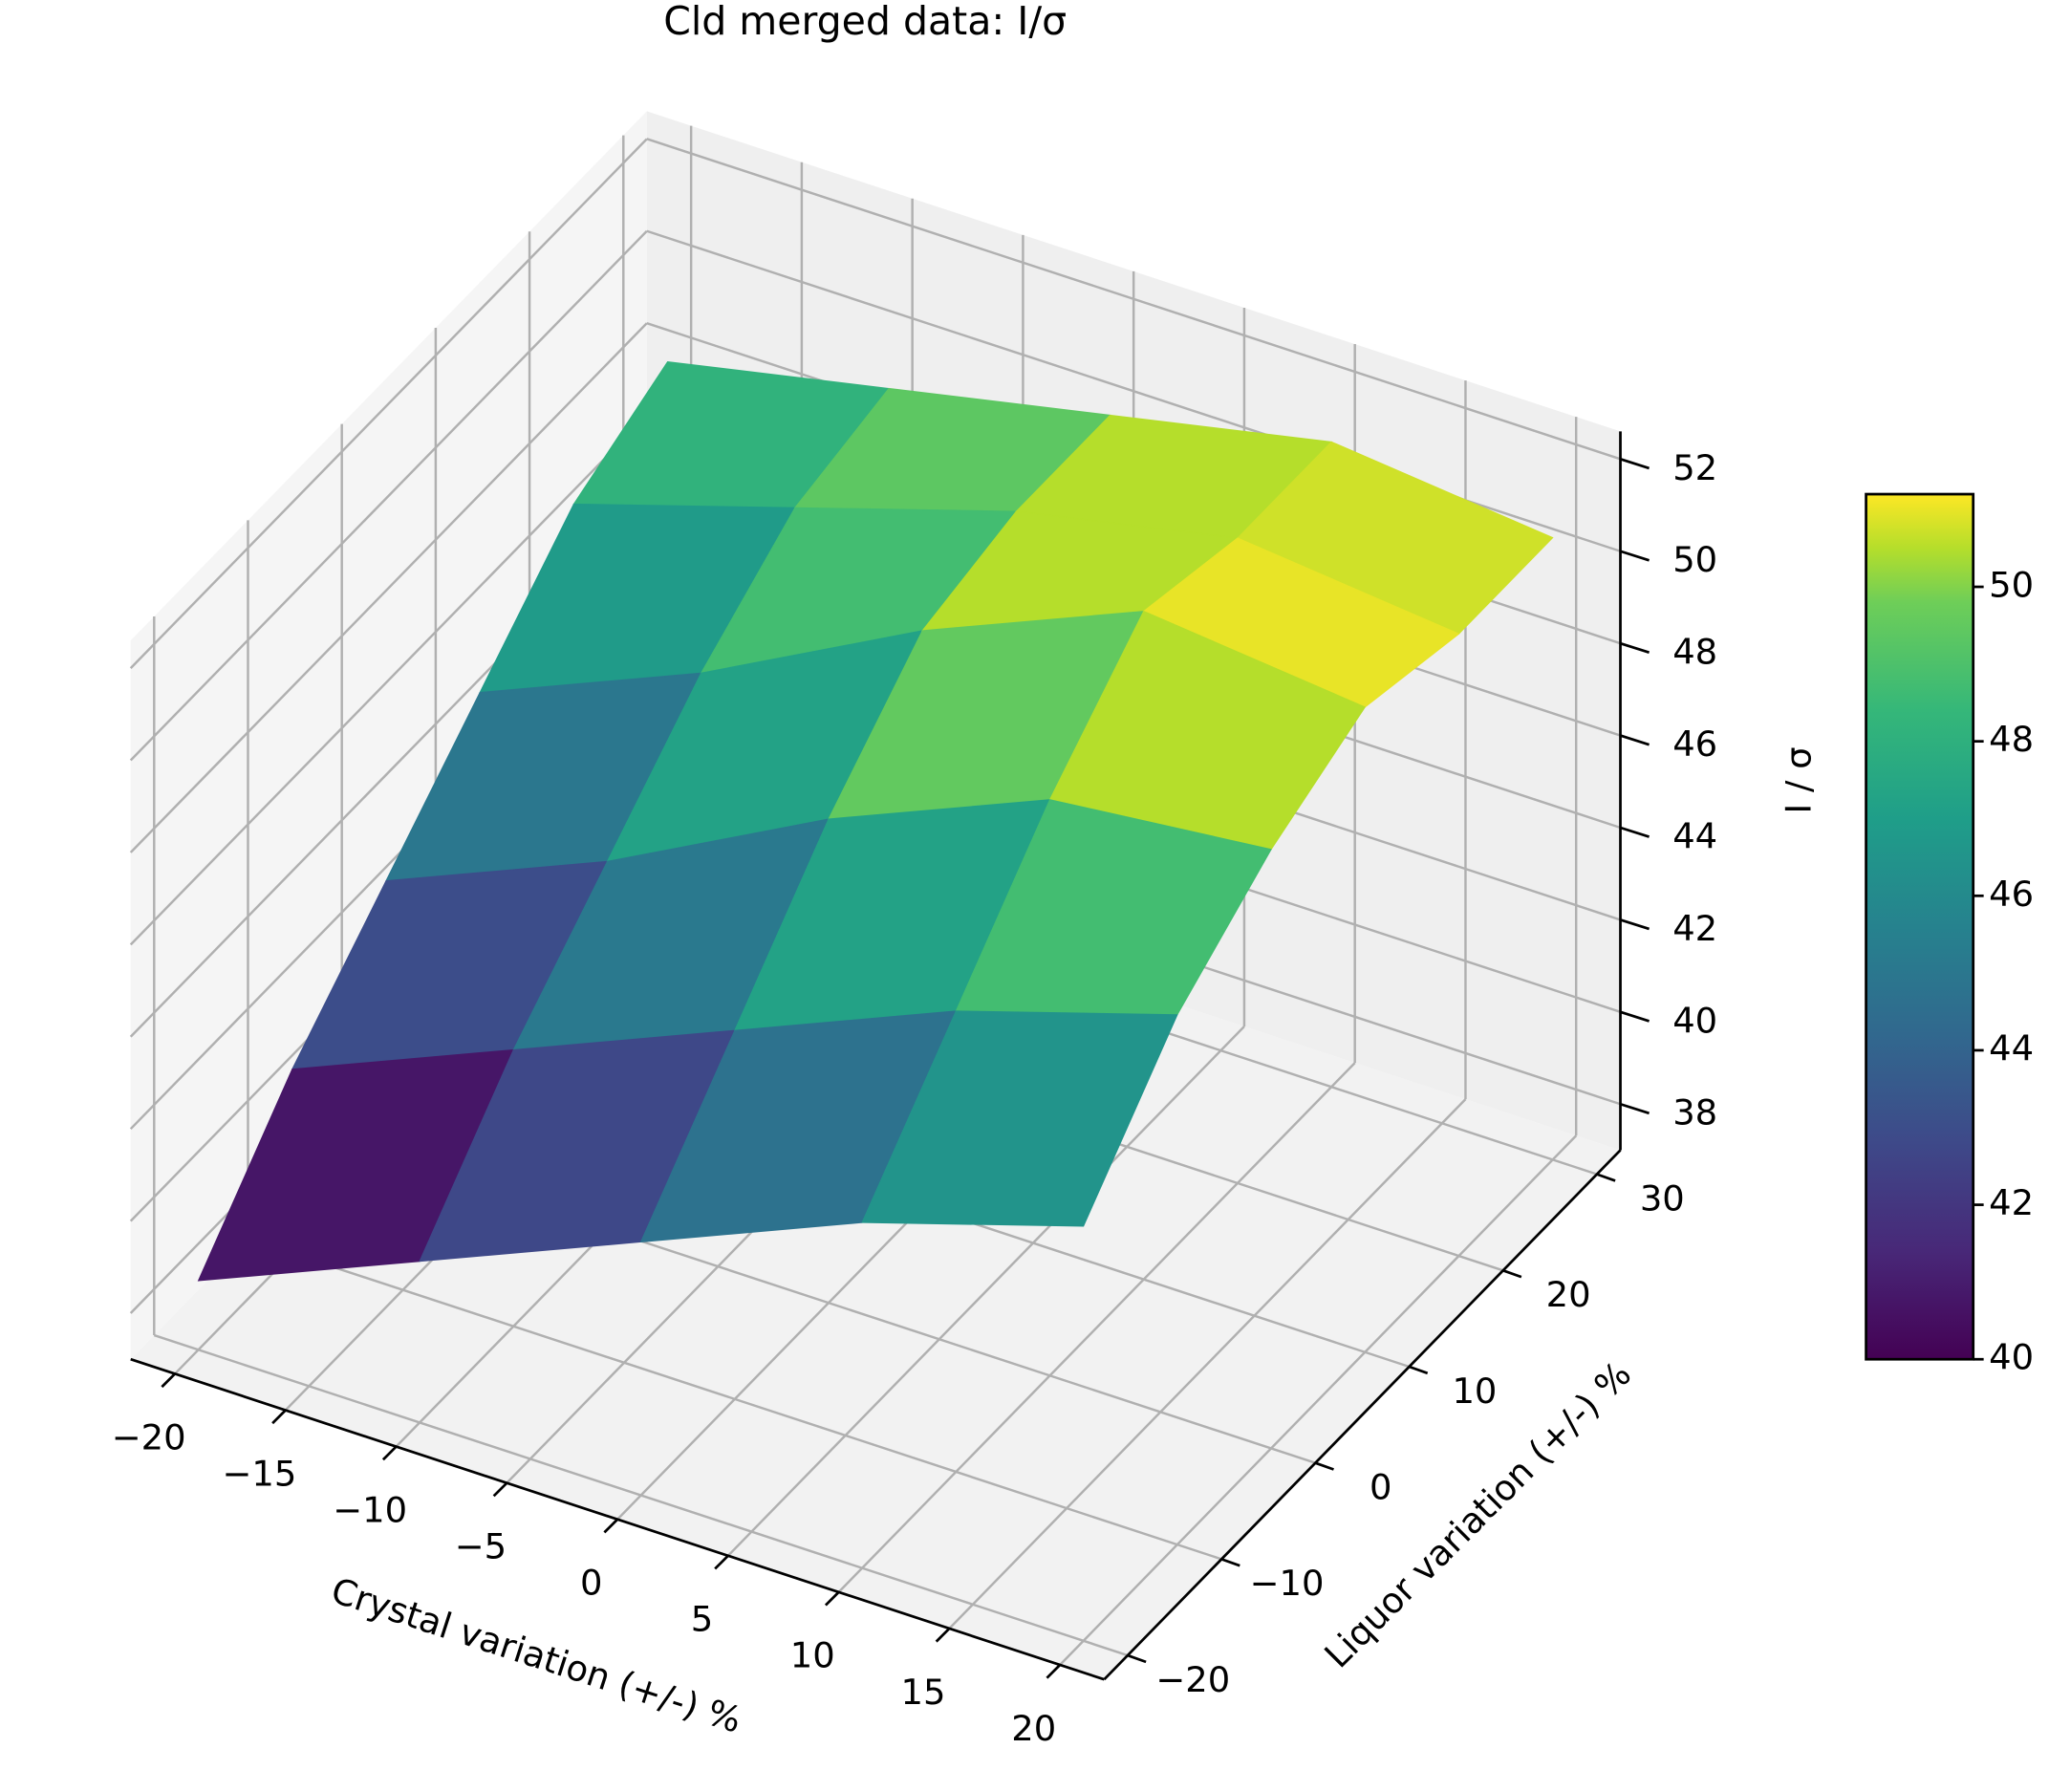 This screenshot has height=1792, width=2049. Describe the element at coordinates (2011, 585) in the screenshot. I see `colorbar-tick-label: 50` at that location.